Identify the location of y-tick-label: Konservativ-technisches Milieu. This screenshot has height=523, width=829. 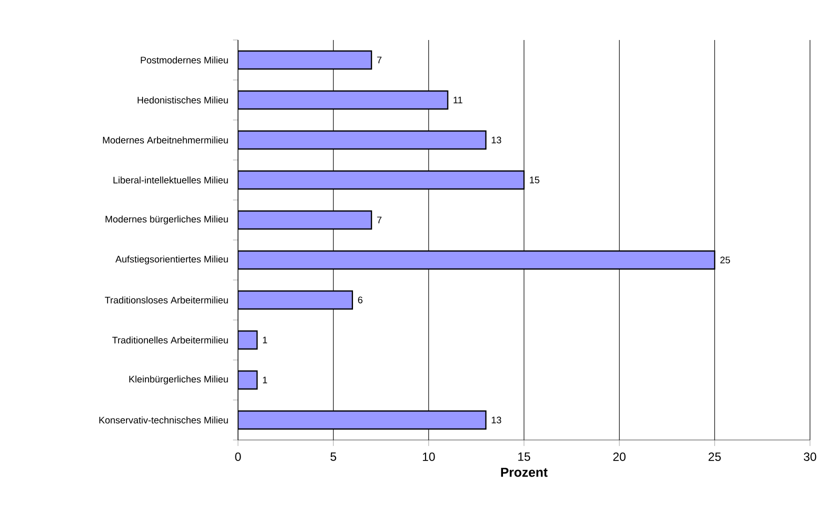
(163, 420).